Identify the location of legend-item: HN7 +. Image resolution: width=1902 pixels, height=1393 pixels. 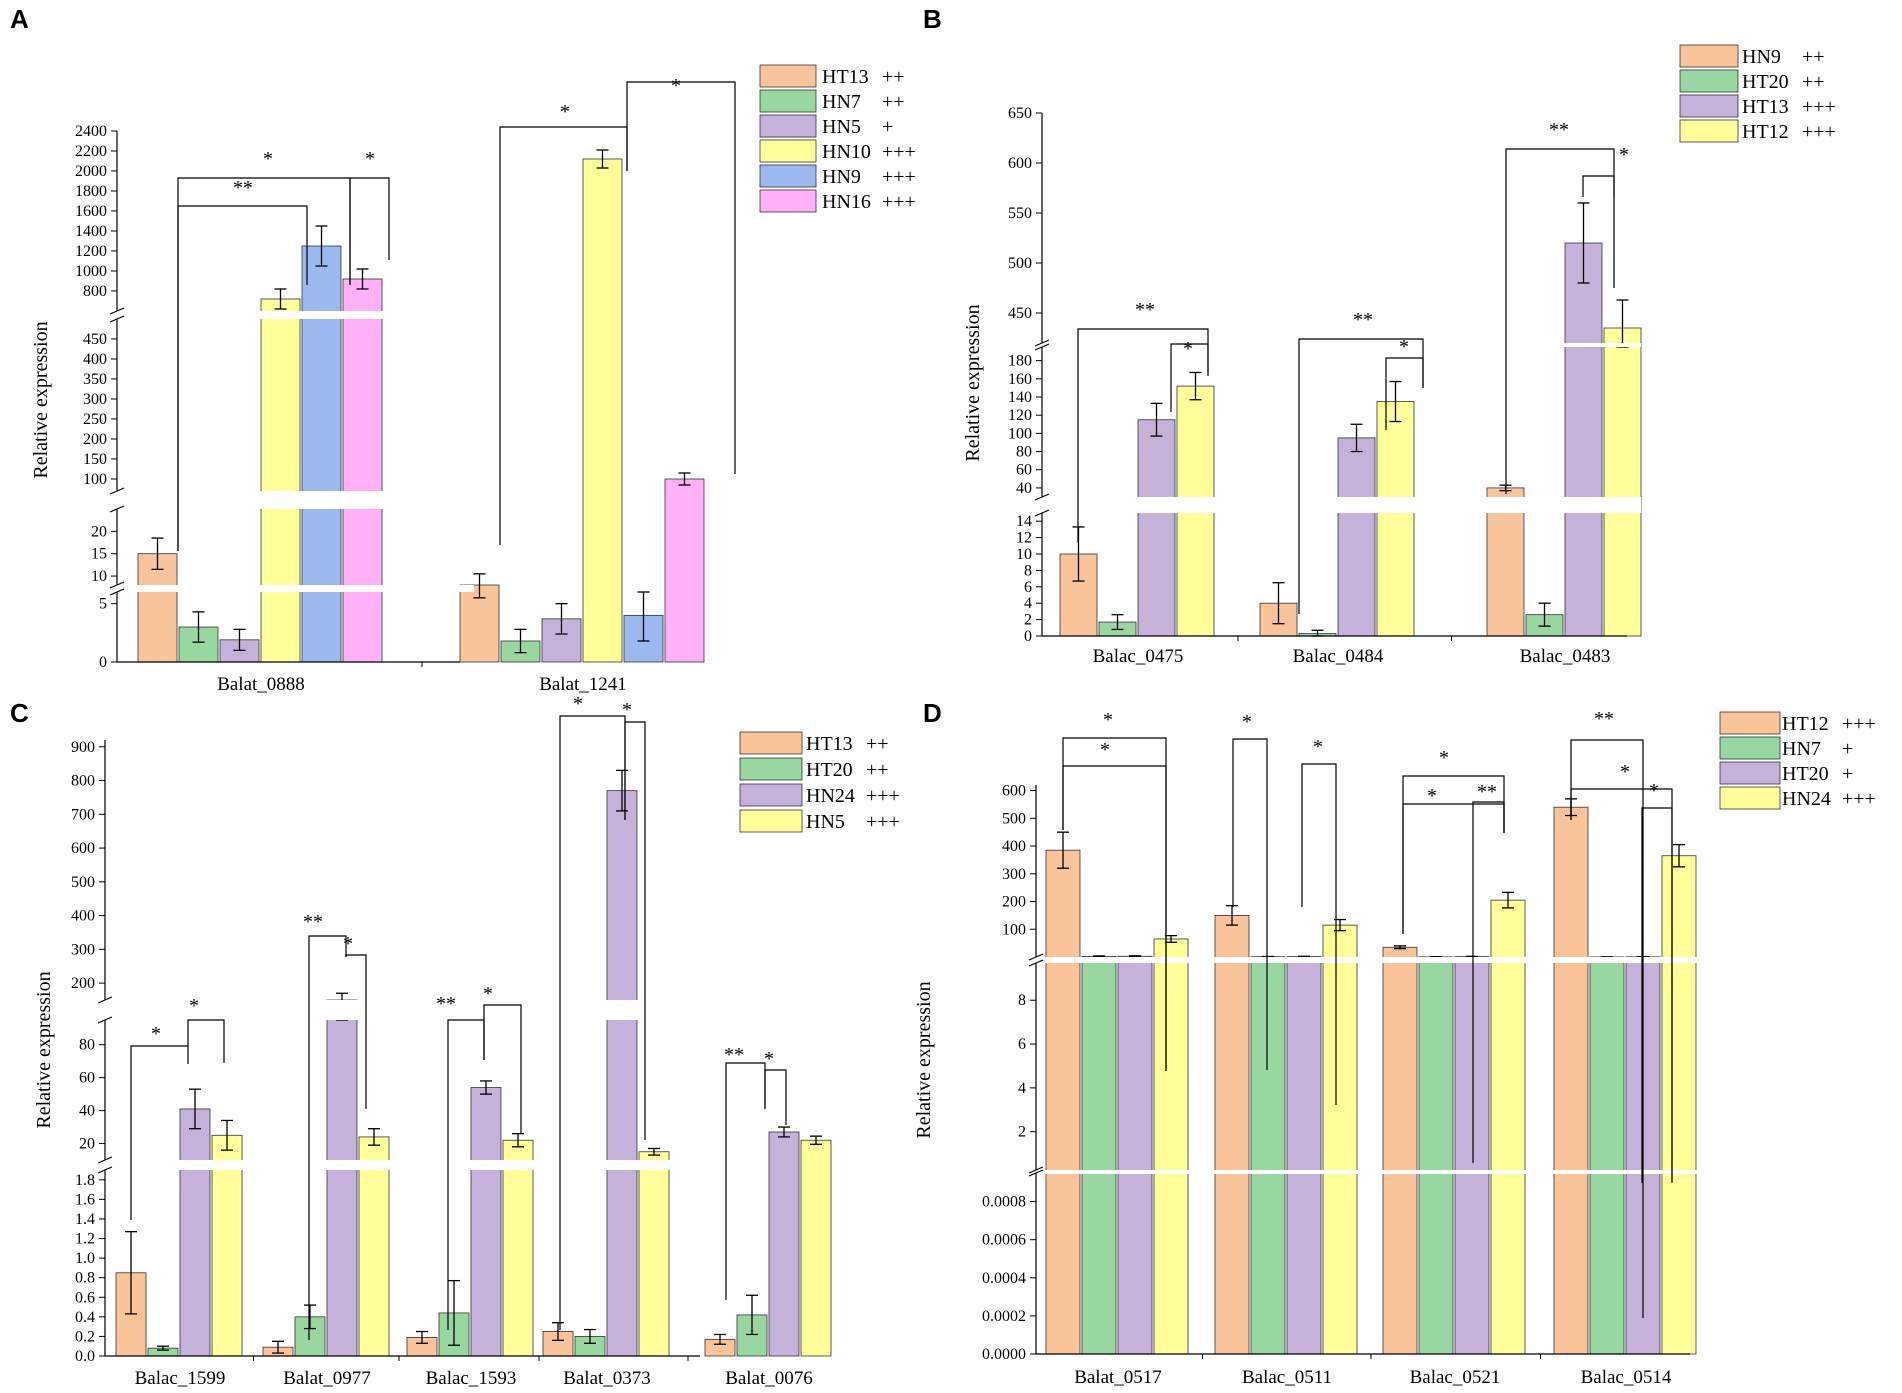
(1786, 748).